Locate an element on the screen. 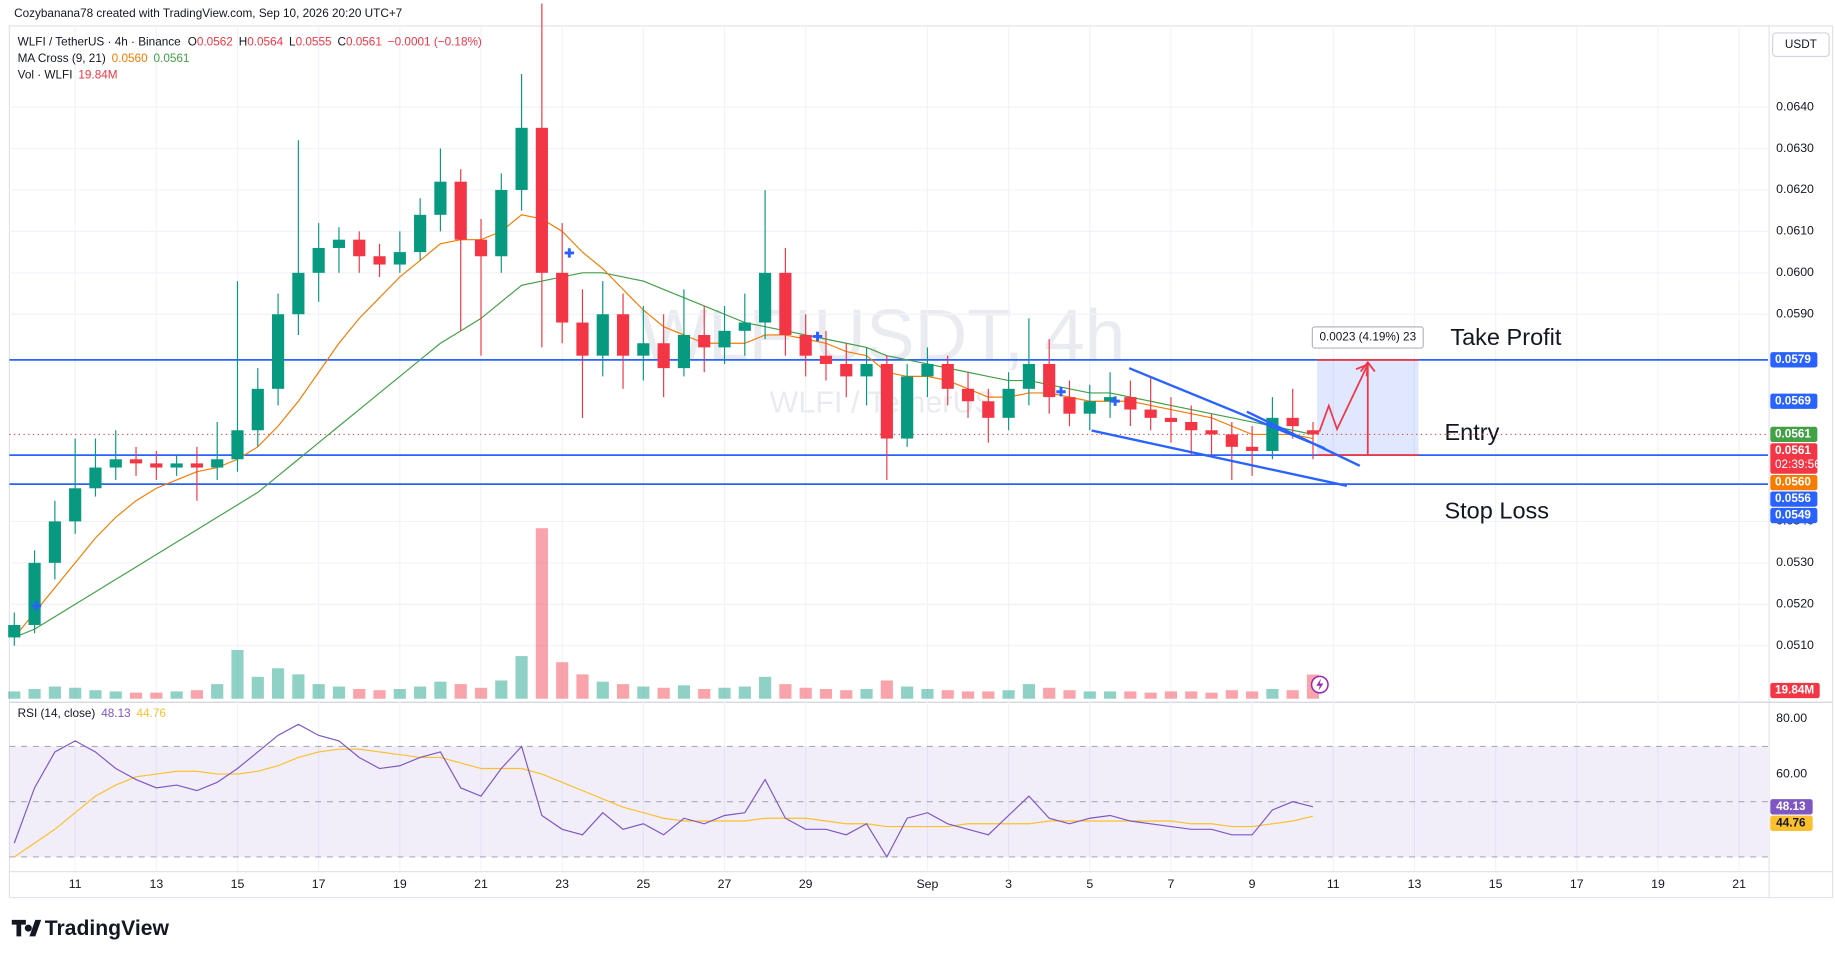  y-tick-label: 0.0610 is located at coordinates (1795, 231).